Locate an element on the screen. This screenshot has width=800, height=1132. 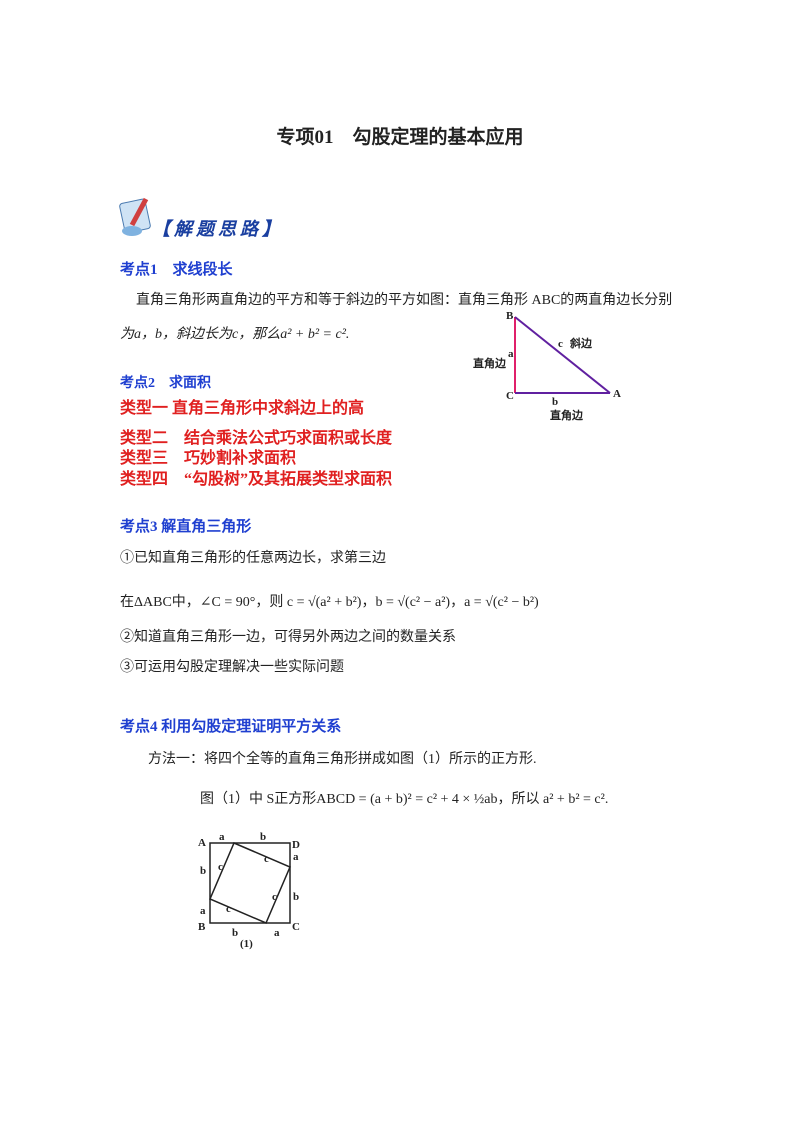
banner: 【解题思路】 is located at coordinates (218, 229).